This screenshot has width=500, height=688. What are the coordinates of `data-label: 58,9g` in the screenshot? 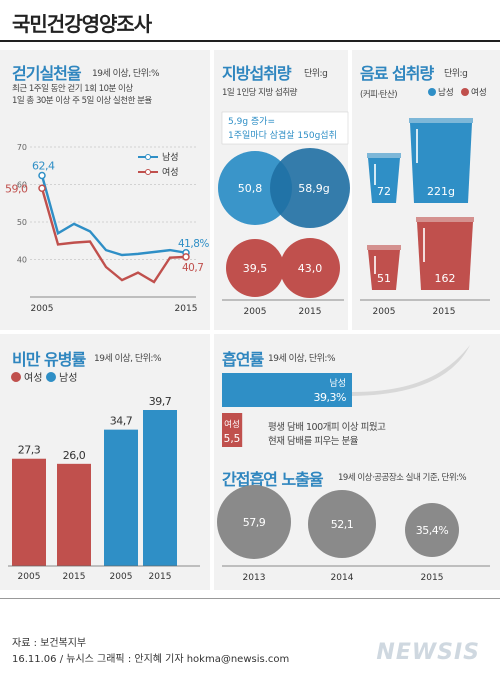 It's located at (313, 188).